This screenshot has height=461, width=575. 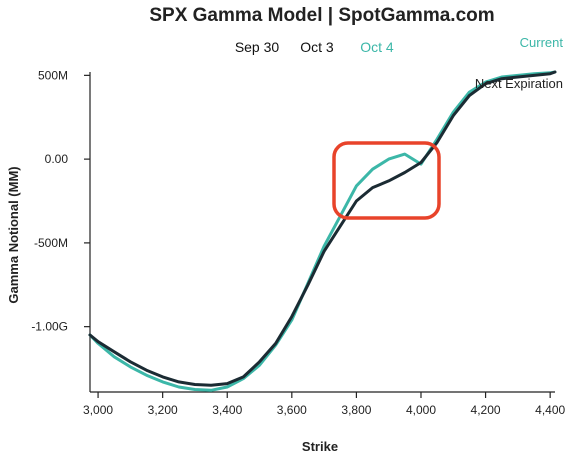 I want to click on x-tick-label: 3,400, so click(x=227, y=410).